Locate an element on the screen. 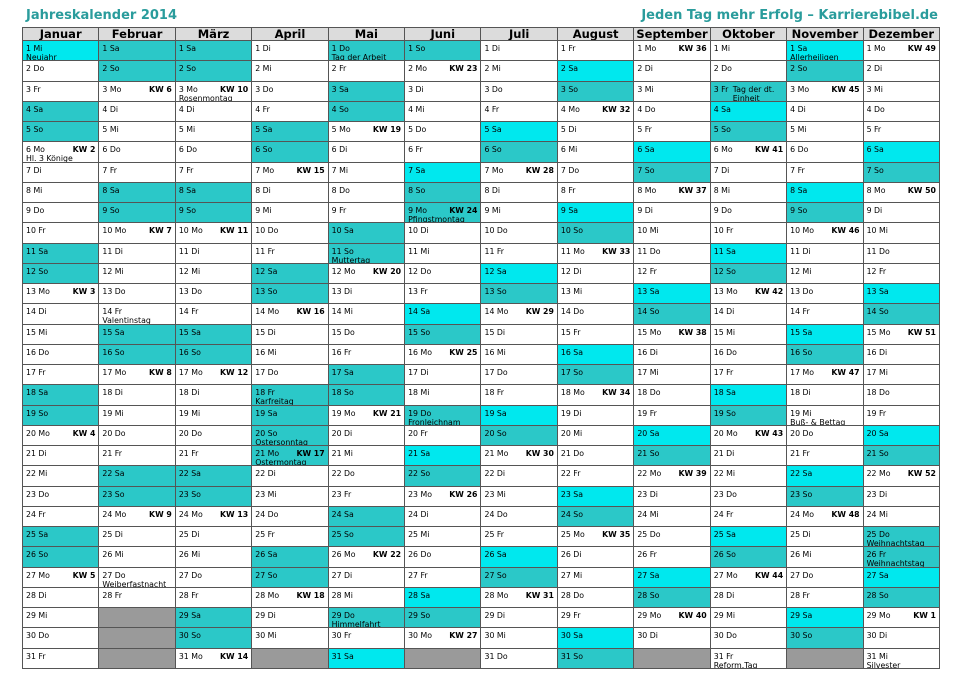 The height and width of the screenshot is (680, 962). day-cell: 8 Mo KW 50 is located at coordinates (901, 193).